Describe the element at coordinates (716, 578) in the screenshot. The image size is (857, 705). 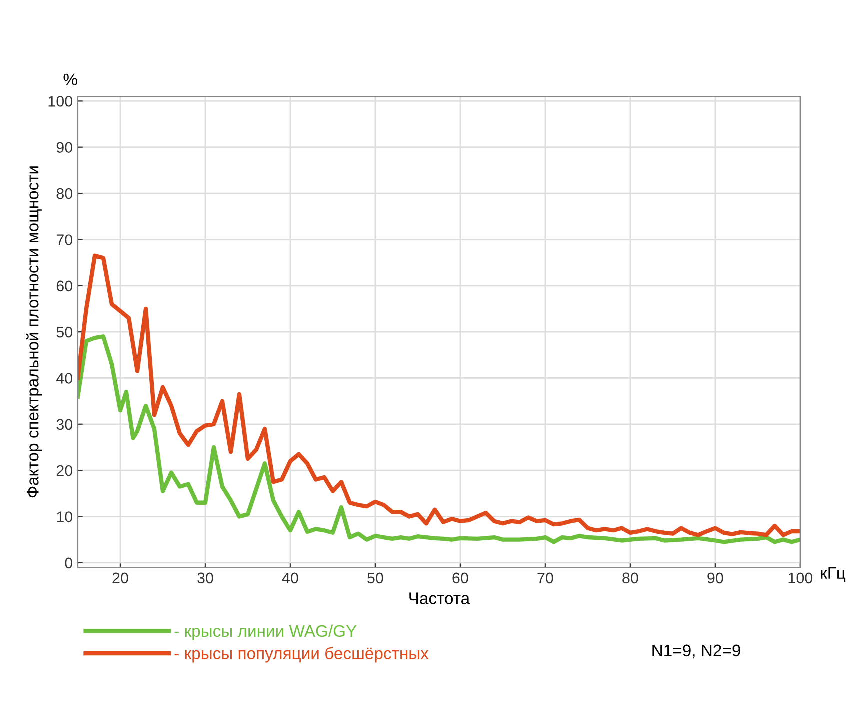
I see `x-tick-label: 90` at that location.